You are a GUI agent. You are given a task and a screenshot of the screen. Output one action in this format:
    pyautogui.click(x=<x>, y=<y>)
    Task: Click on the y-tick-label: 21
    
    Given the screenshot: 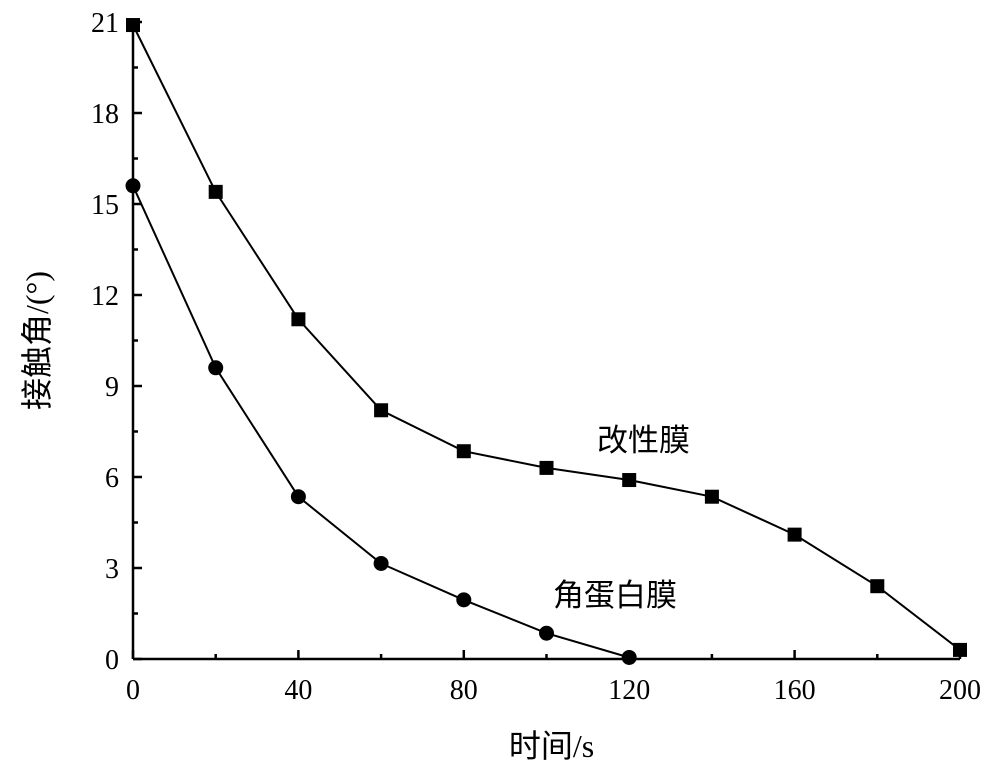 What is the action you would take?
    pyautogui.click(x=105, y=23)
    